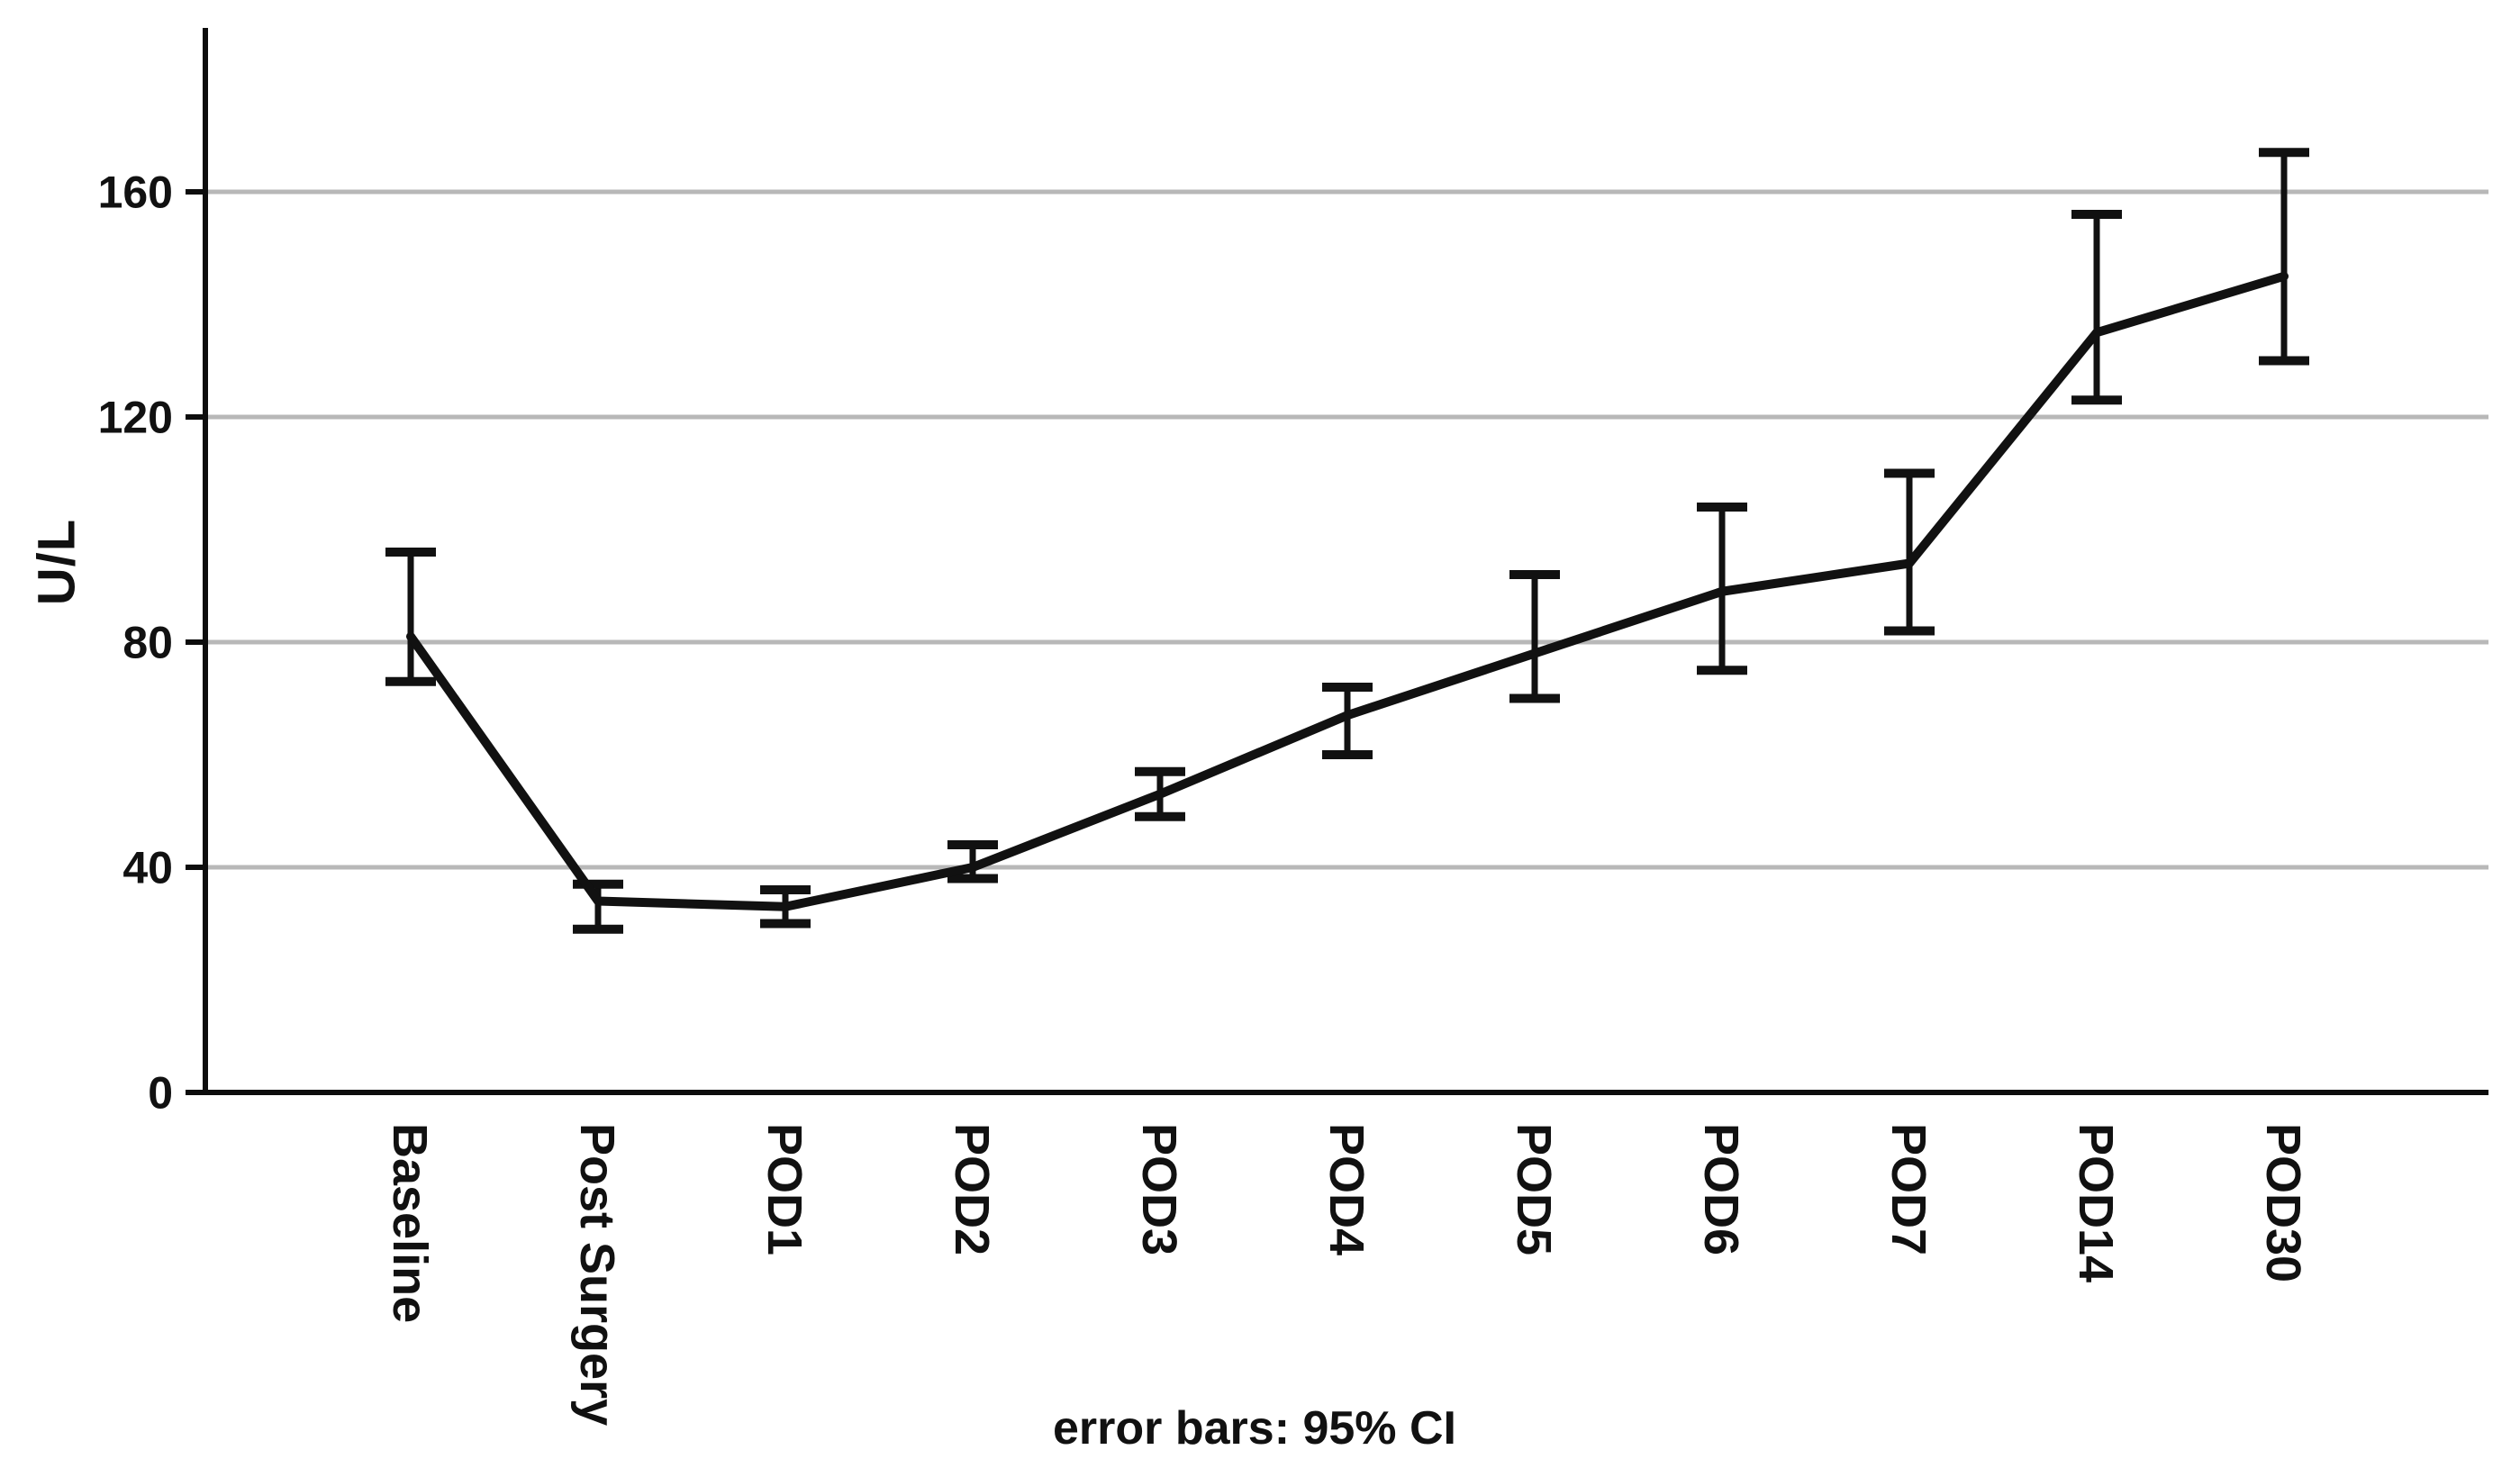 The height and width of the screenshot is (1468, 2520). What do you see at coordinates (784, 1189) in the screenshot?
I see `category-label-pod1: POD1` at bounding box center [784, 1189].